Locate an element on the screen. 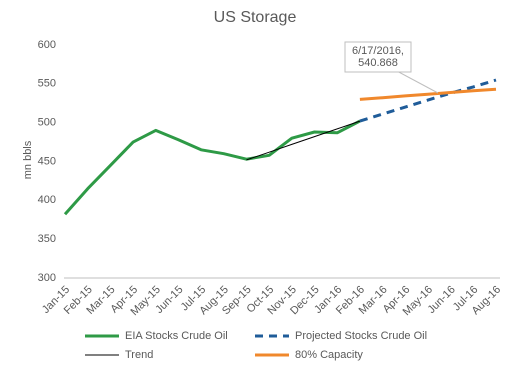 The image size is (510, 372). y-axis-label: mn bbls is located at coordinates (28, 159).